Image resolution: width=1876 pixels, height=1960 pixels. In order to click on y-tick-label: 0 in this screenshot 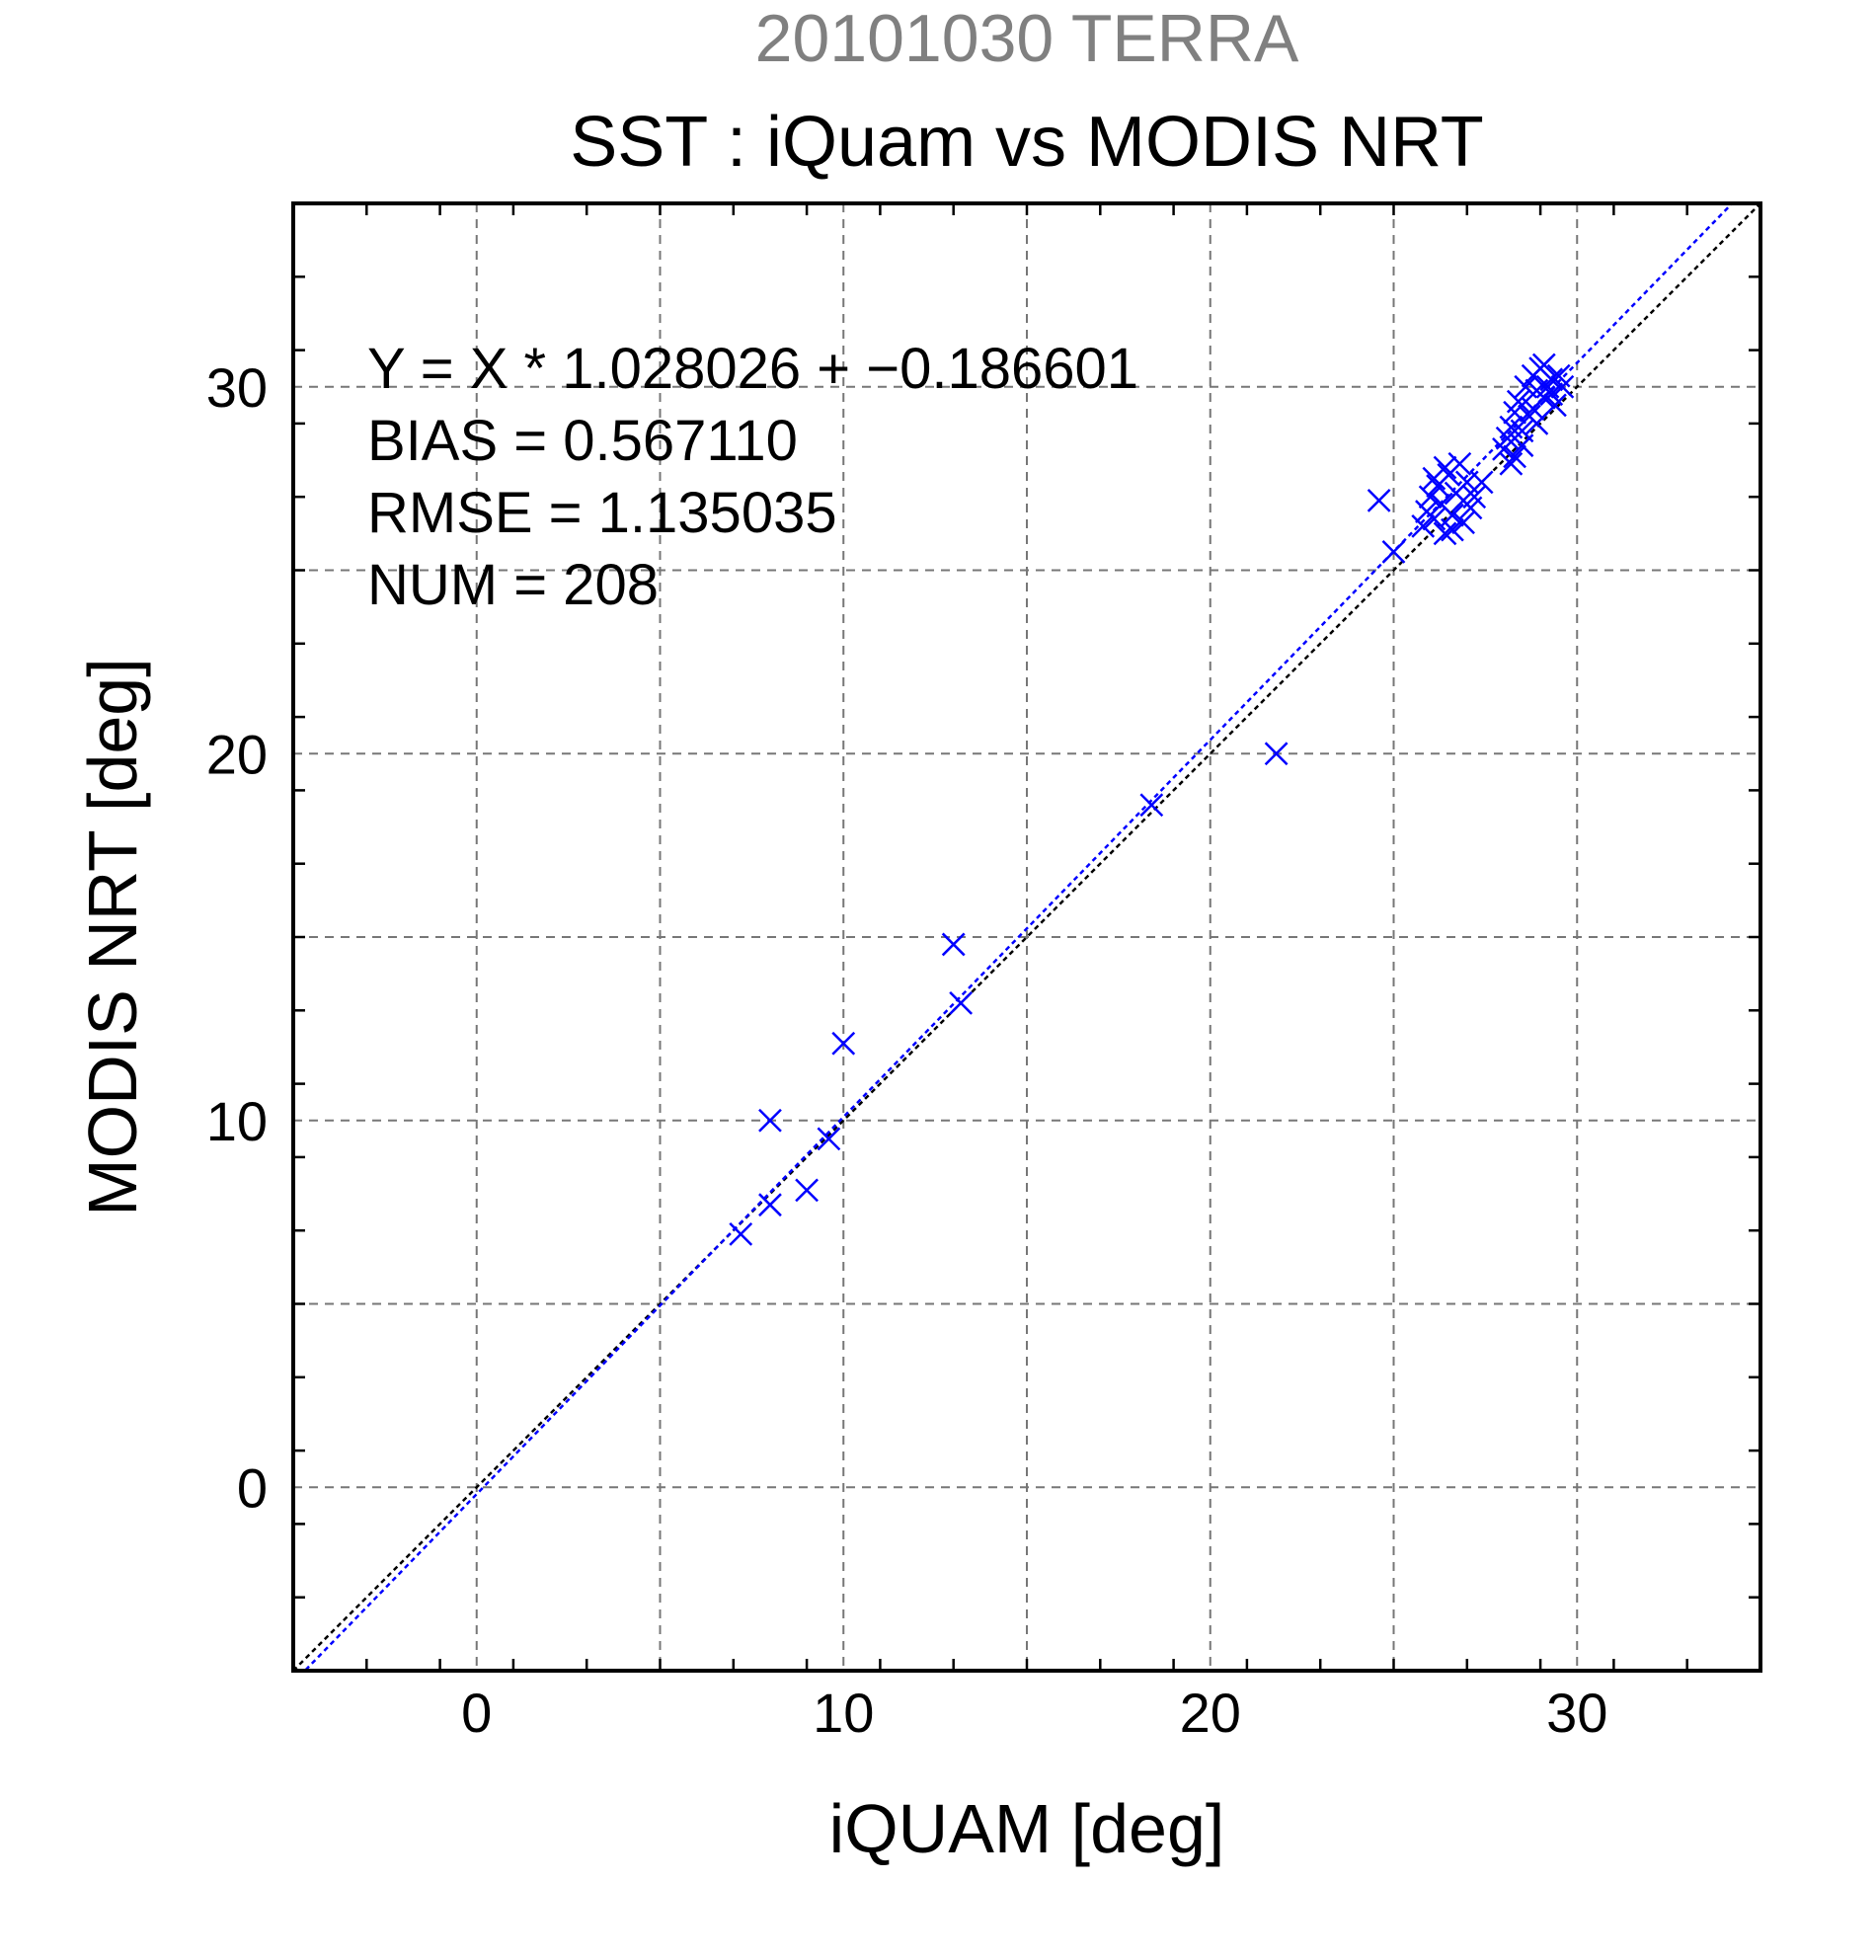, I will do `click(252, 1487)`.